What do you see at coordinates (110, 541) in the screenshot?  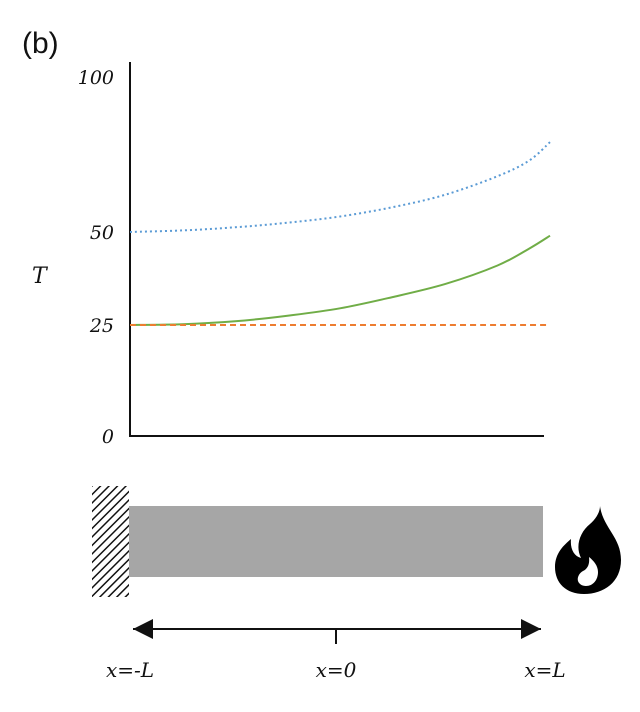 I see `hatched-wall-icon` at bounding box center [110, 541].